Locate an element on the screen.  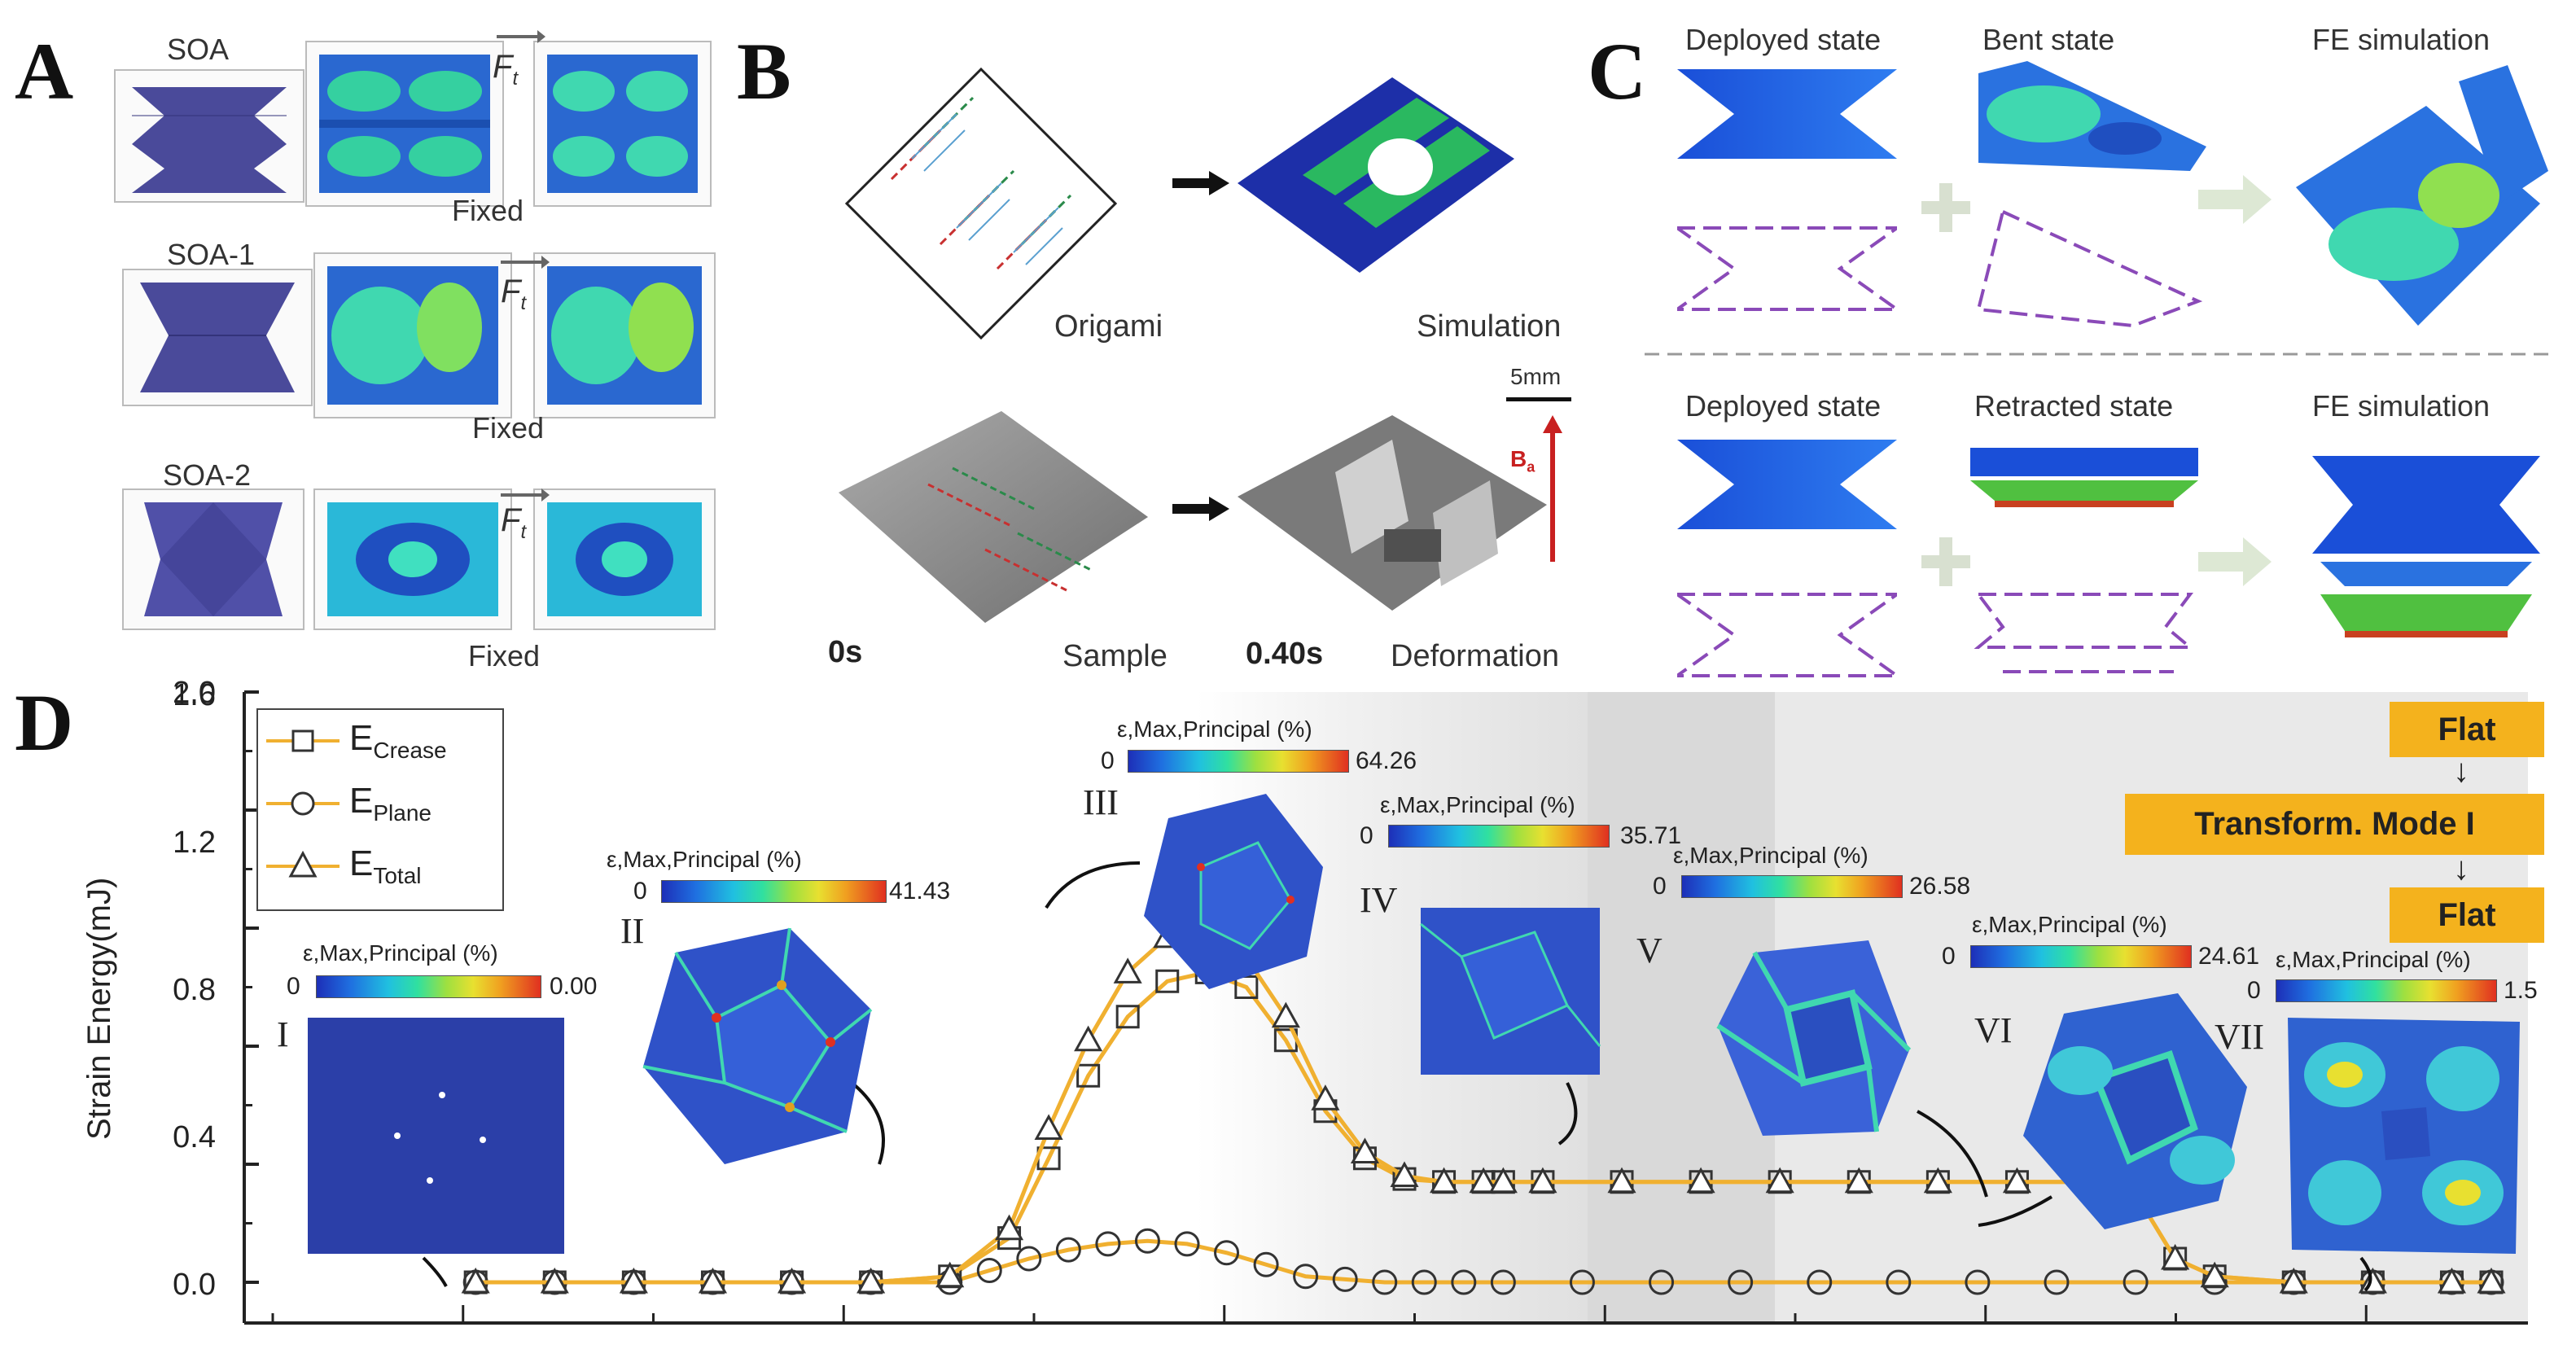
colorbar-iii is located at coordinates (1238, 762).